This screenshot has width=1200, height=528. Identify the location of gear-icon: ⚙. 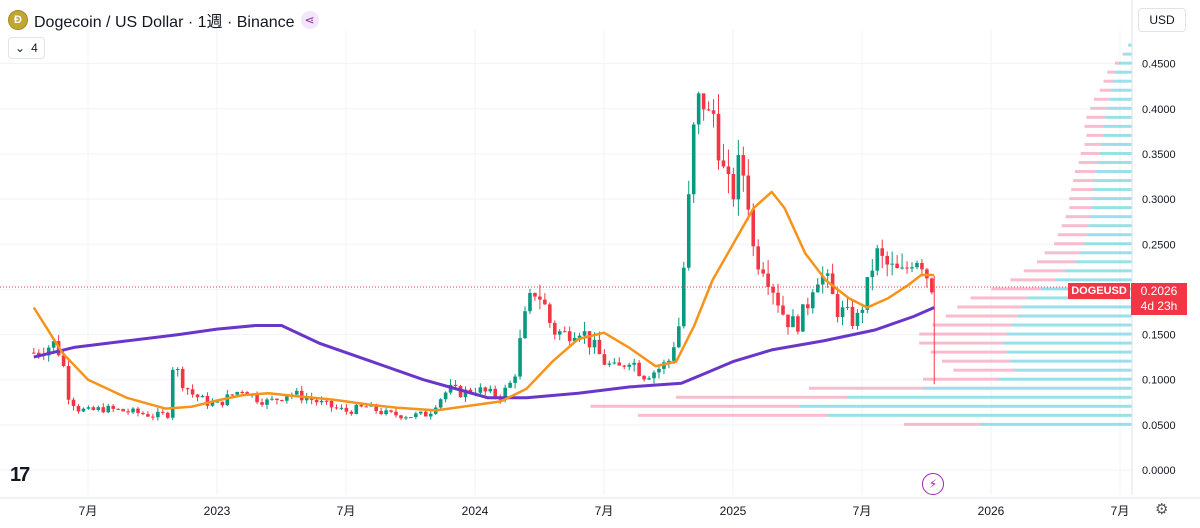
(1162, 509).